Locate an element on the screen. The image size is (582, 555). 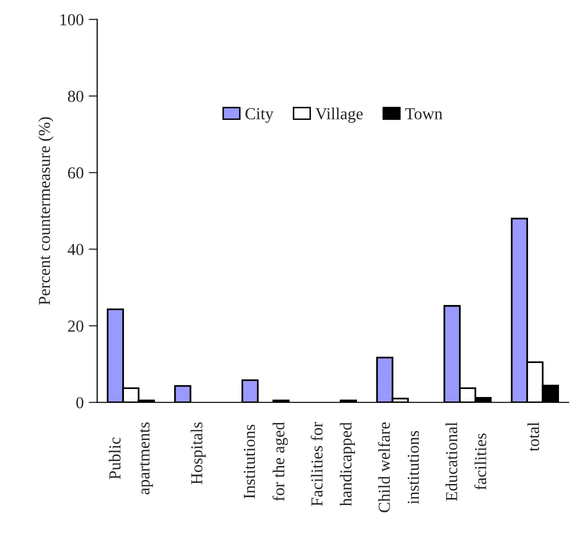
y-tick-label: 40 is located at coordinates (76, 250).